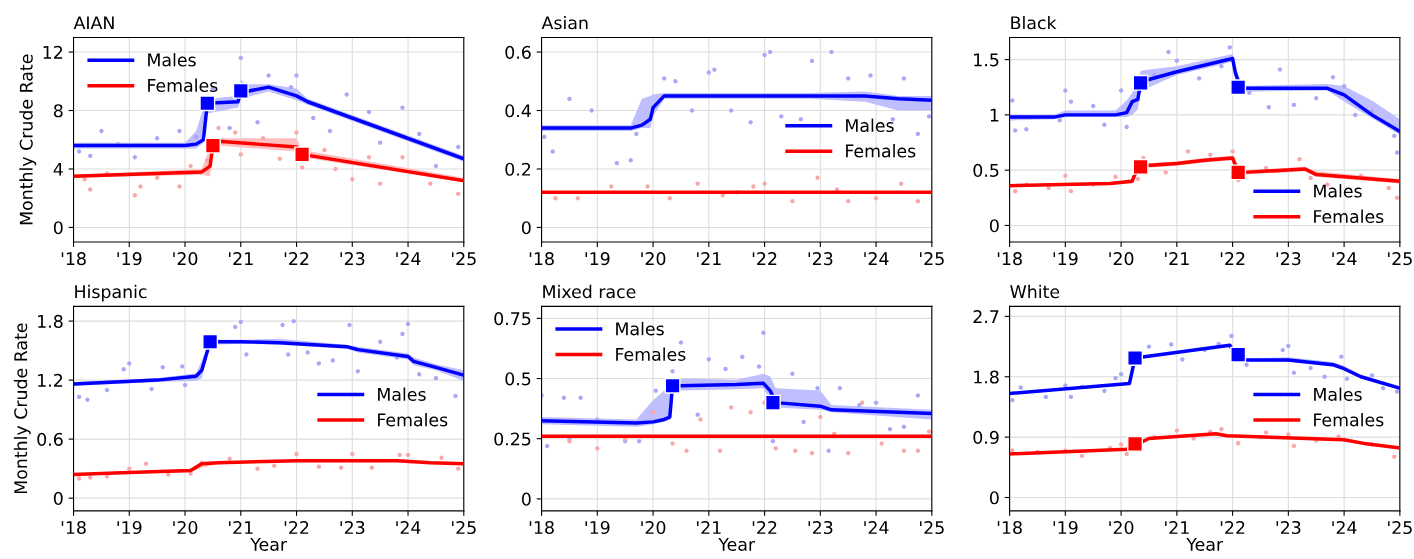 The width and height of the screenshot is (1414, 559). What do you see at coordinates (58, 169) in the screenshot?
I see `y-tick-label: 4` at bounding box center [58, 169].